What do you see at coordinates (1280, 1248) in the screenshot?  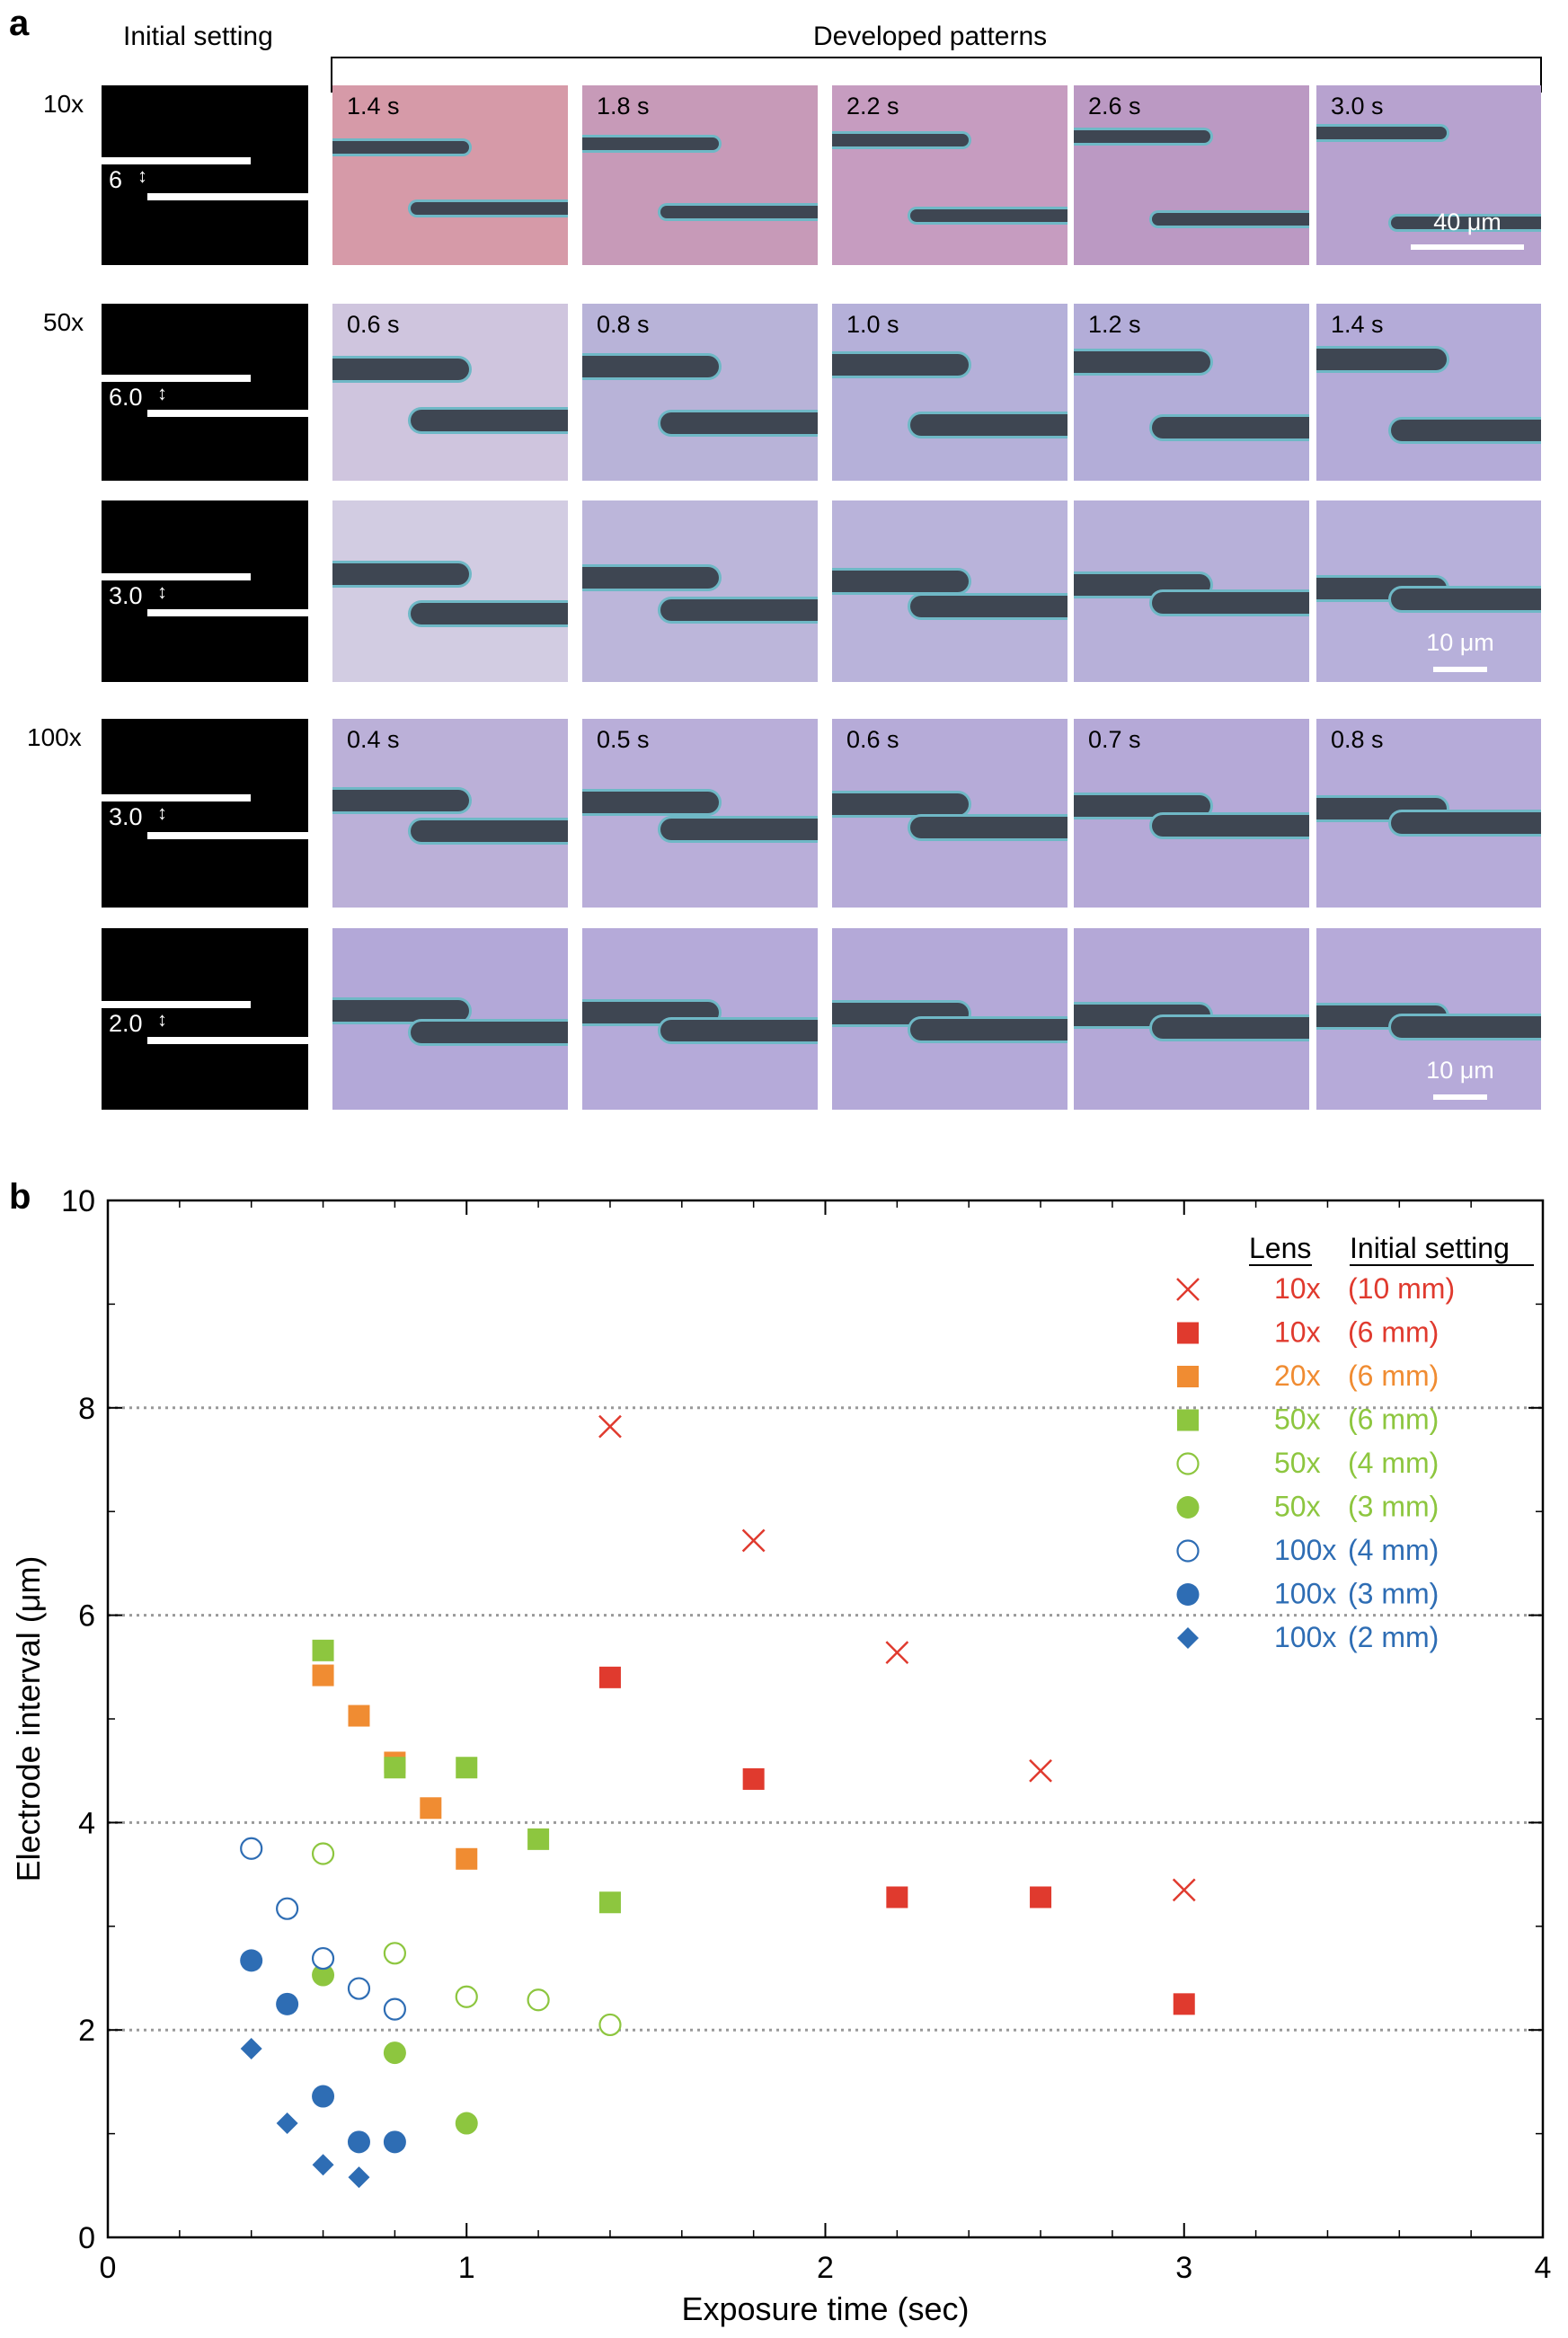 I see `legend-header-lens: Lens` at bounding box center [1280, 1248].